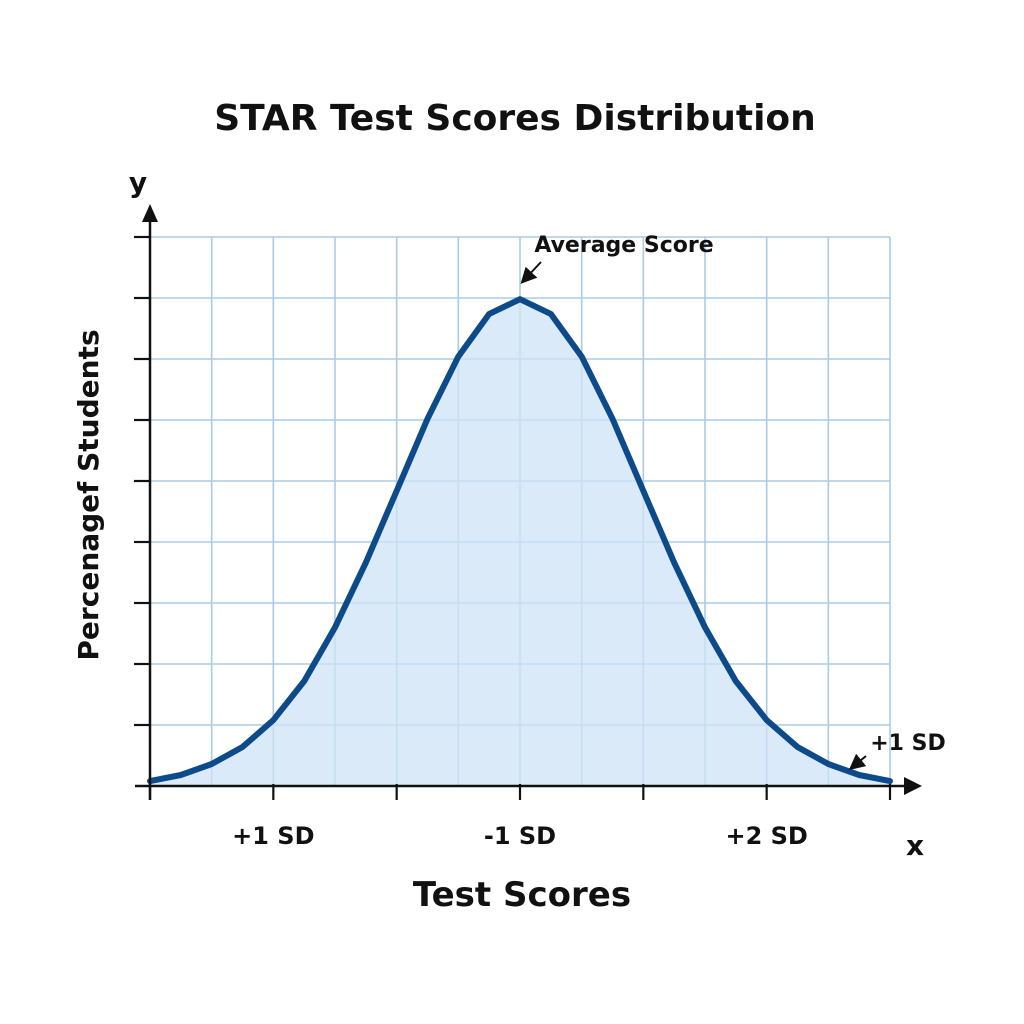 Image resolution: width=1024 pixels, height=1024 pixels. Describe the element at coordinates (138, 182) in the screenshot. I see `y-axis-letter: y` at that location.